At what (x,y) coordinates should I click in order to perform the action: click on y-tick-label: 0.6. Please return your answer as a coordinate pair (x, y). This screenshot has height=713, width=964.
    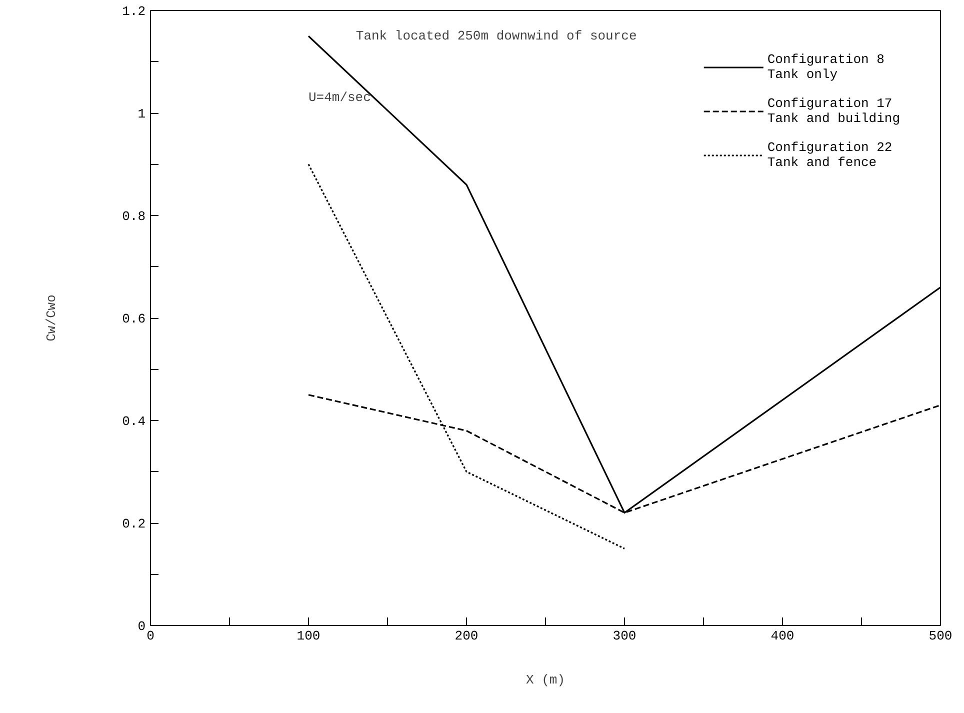
    Looking at the image, I should click on (134, 319).